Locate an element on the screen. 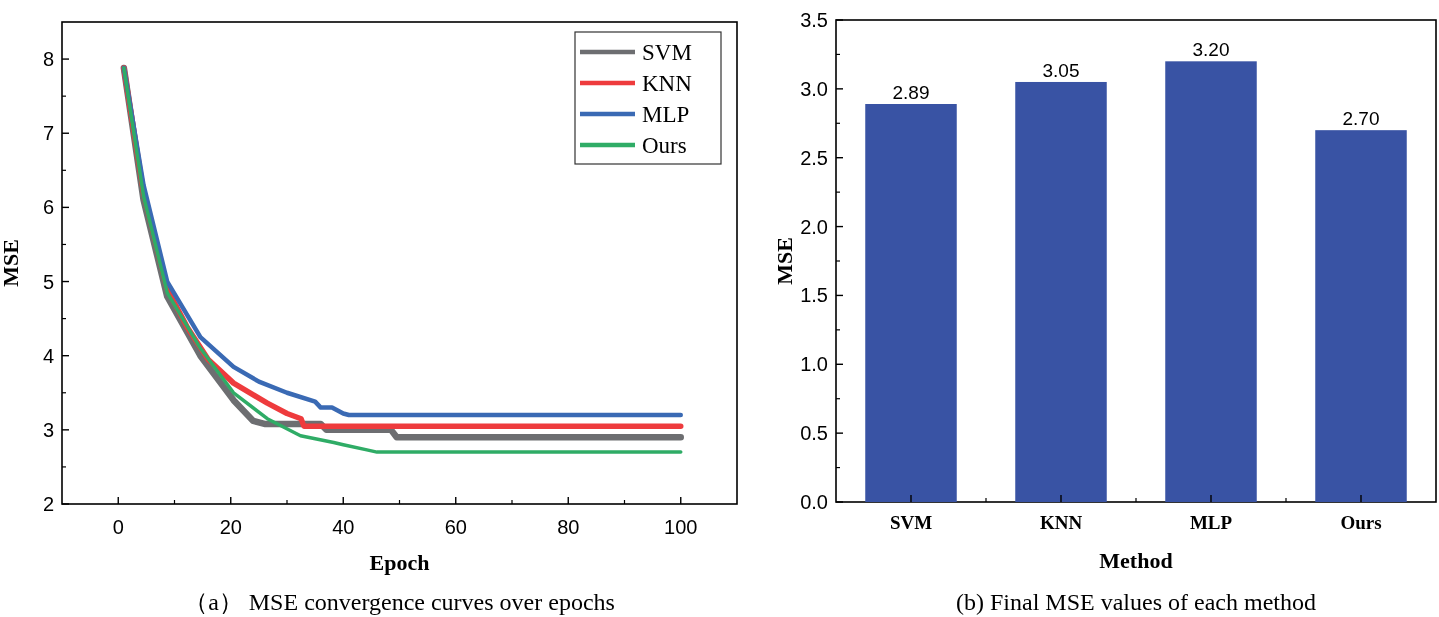 This screenshot has width=1439, height=617. y-tick-label: 2.0 is located at coordinates (814, 226).